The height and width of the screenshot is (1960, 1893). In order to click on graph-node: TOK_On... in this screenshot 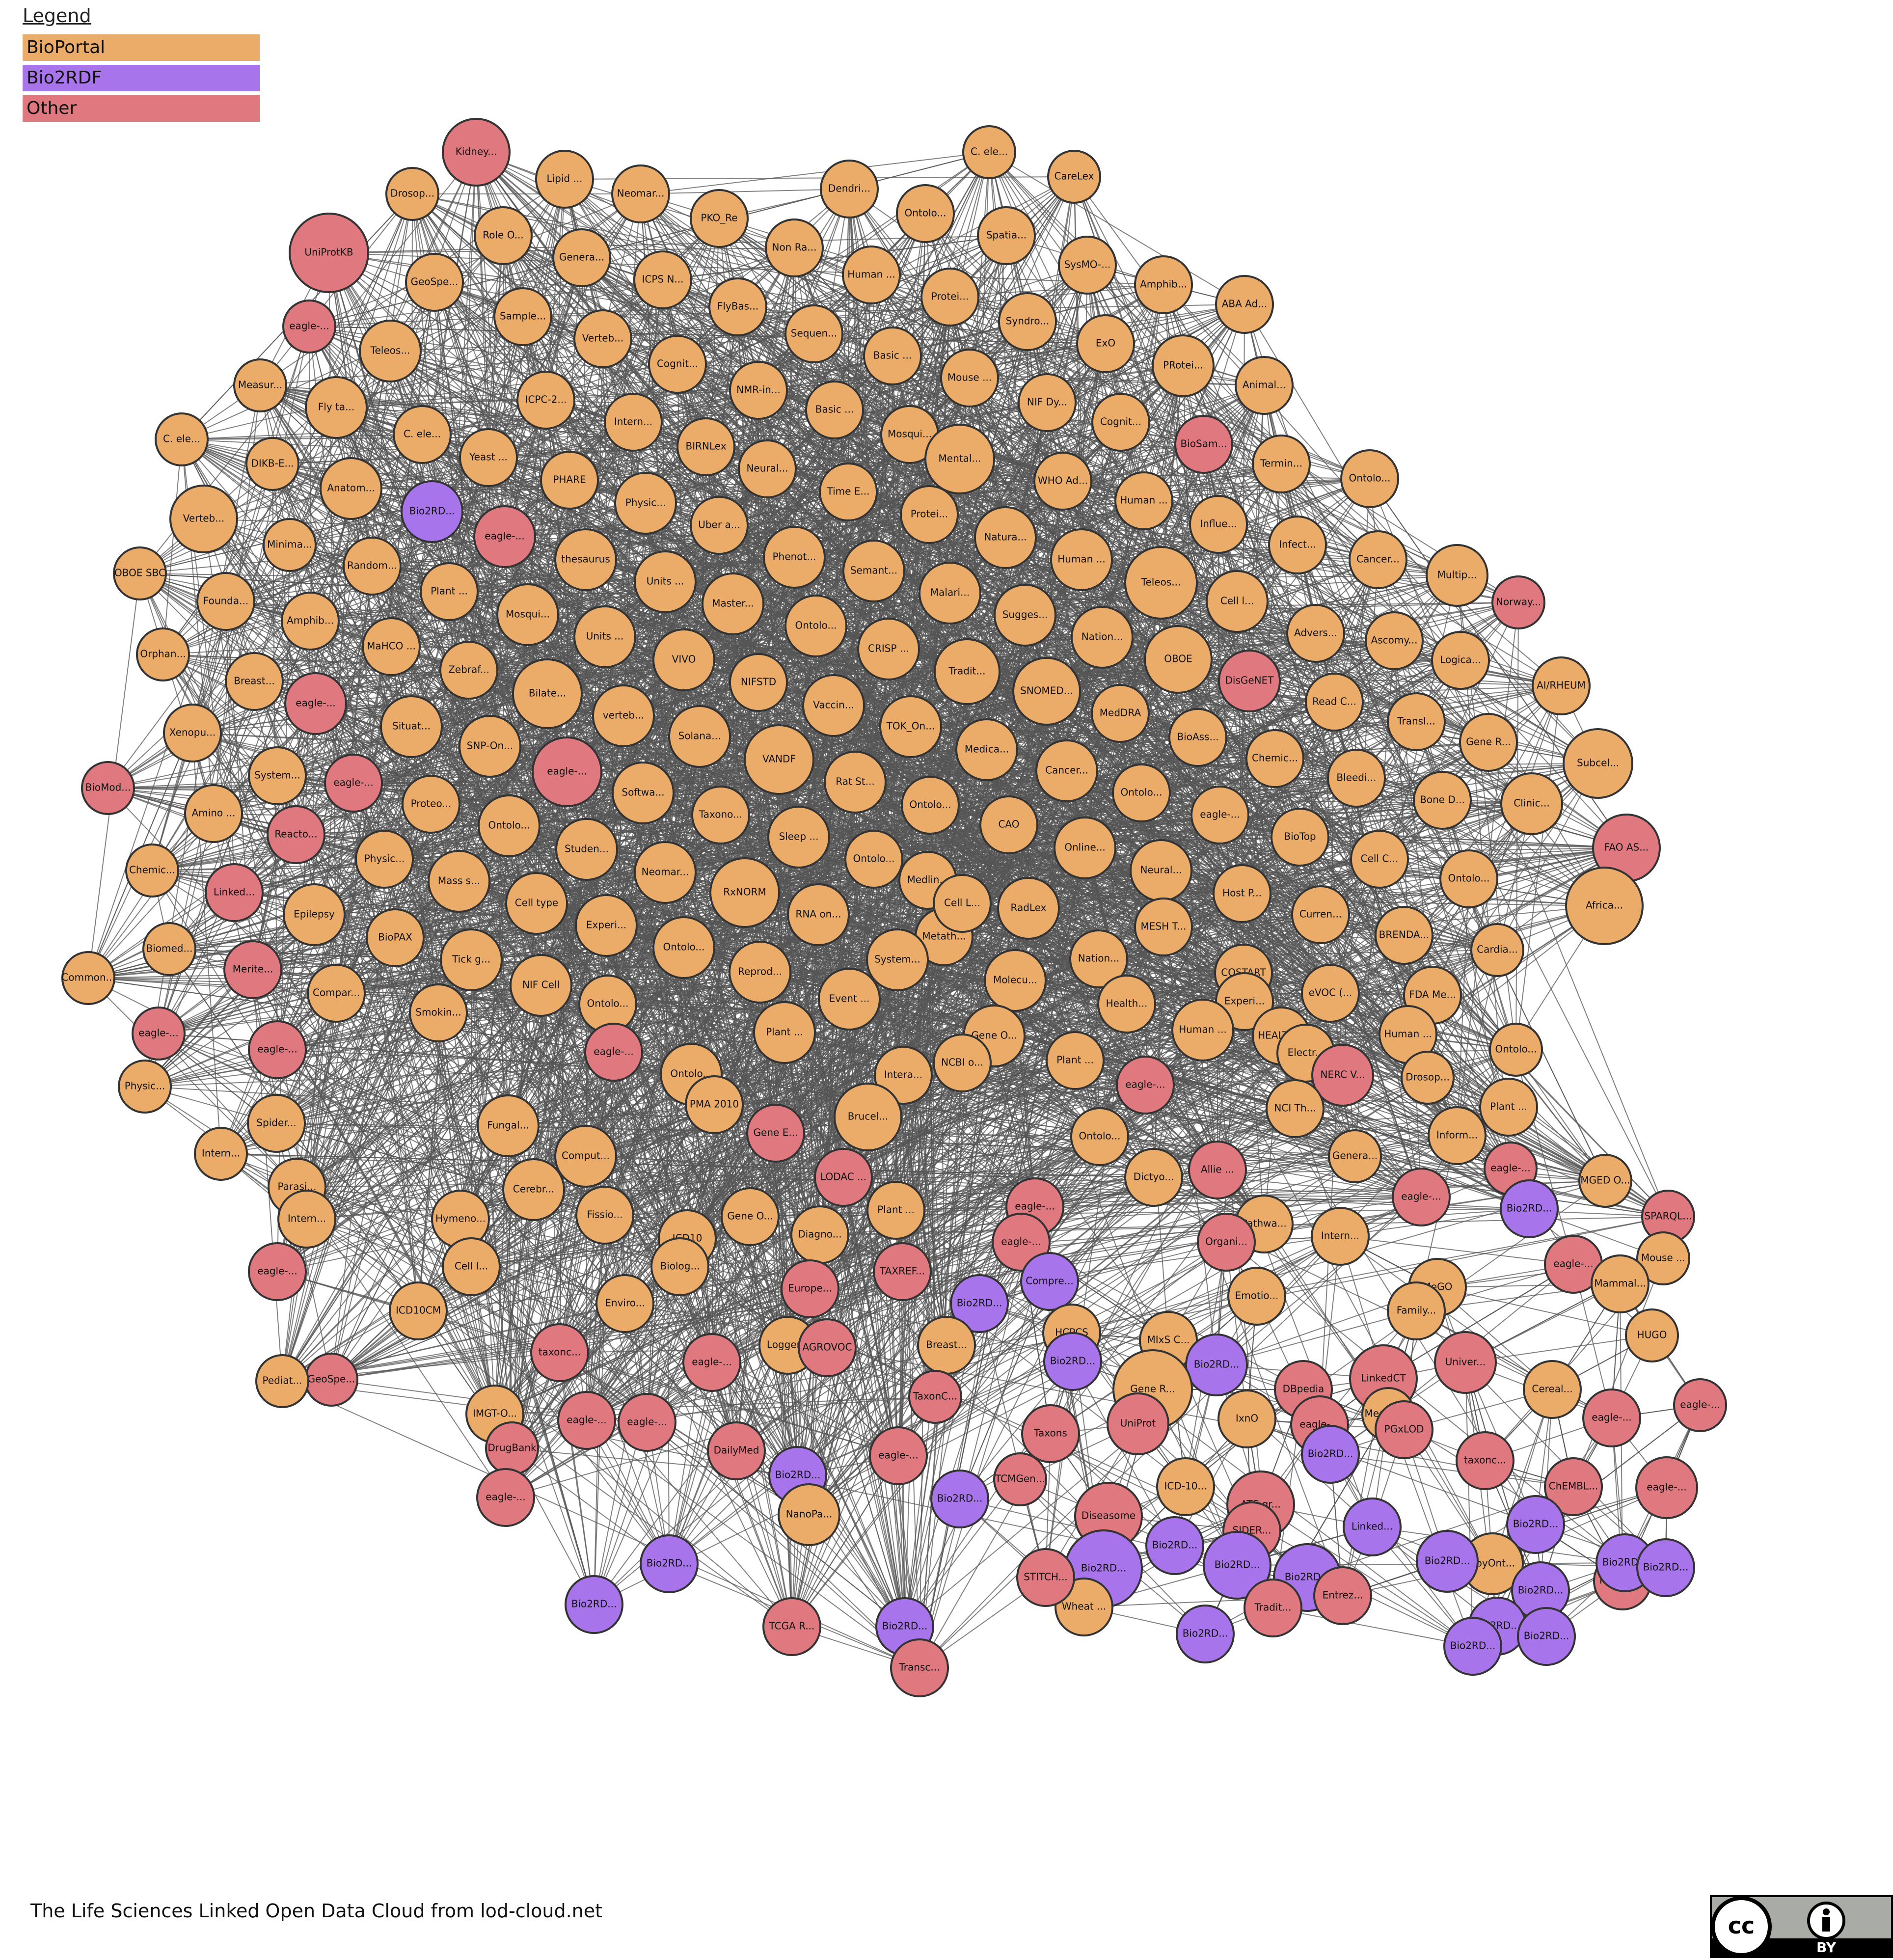, I will do `click(910, 726)`.